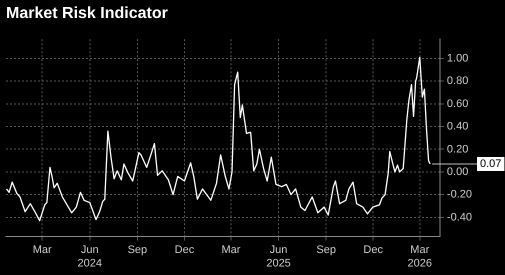 This screenshot has height=275, width=505. What do you see at coordinates (457, 149) in the screenshot?
I see `y-tick-label: 0.20` at bounding box center [457, 149].